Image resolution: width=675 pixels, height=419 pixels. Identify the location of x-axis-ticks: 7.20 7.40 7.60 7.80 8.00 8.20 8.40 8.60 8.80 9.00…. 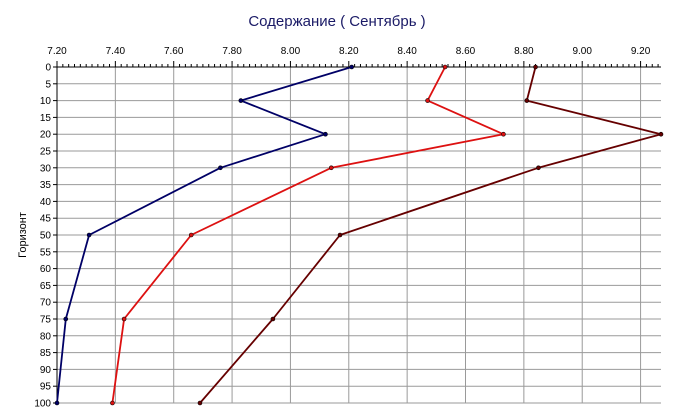
(353, 56).